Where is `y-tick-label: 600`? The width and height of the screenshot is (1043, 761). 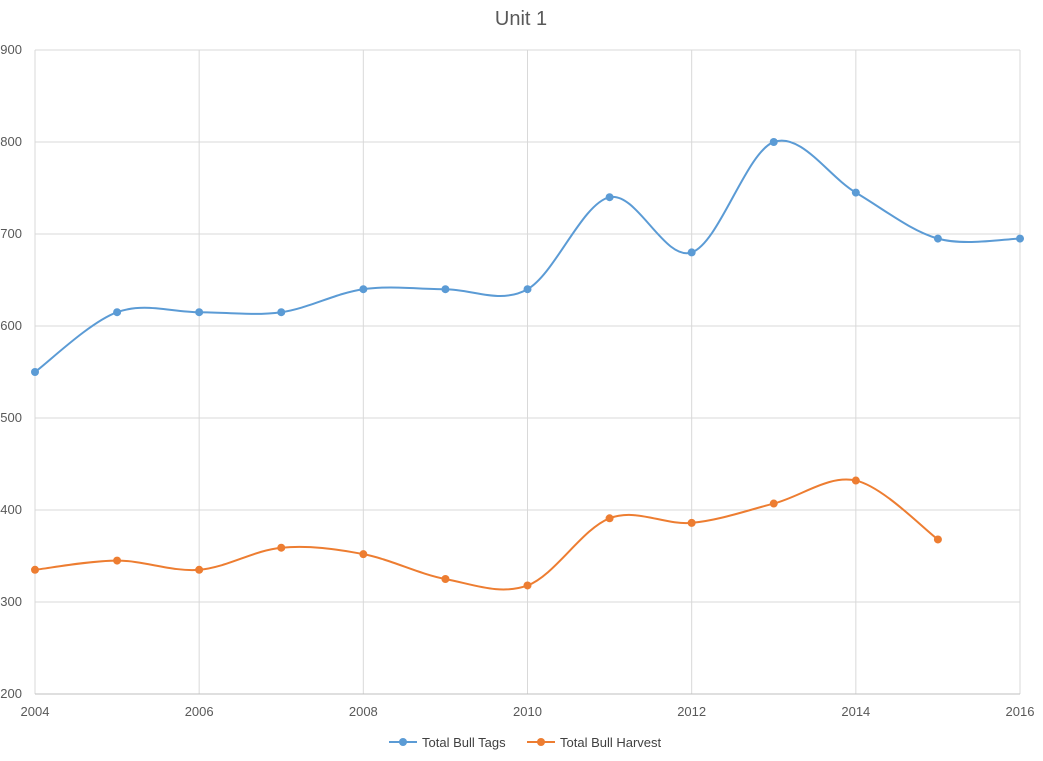
y-tick-label: 600 is located at coordinates (11, 325).